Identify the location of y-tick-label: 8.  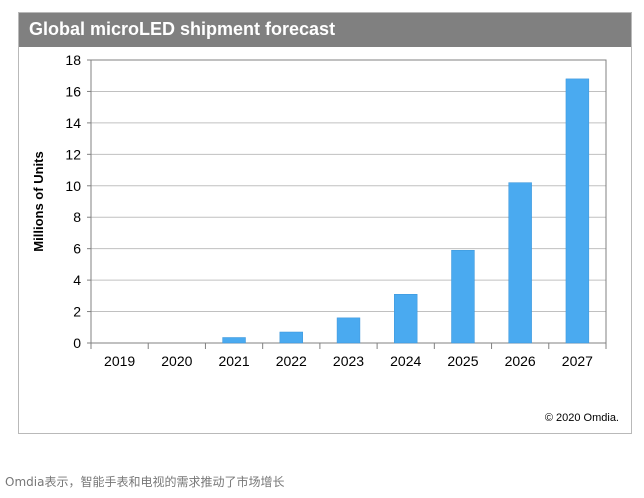
(77, 217).